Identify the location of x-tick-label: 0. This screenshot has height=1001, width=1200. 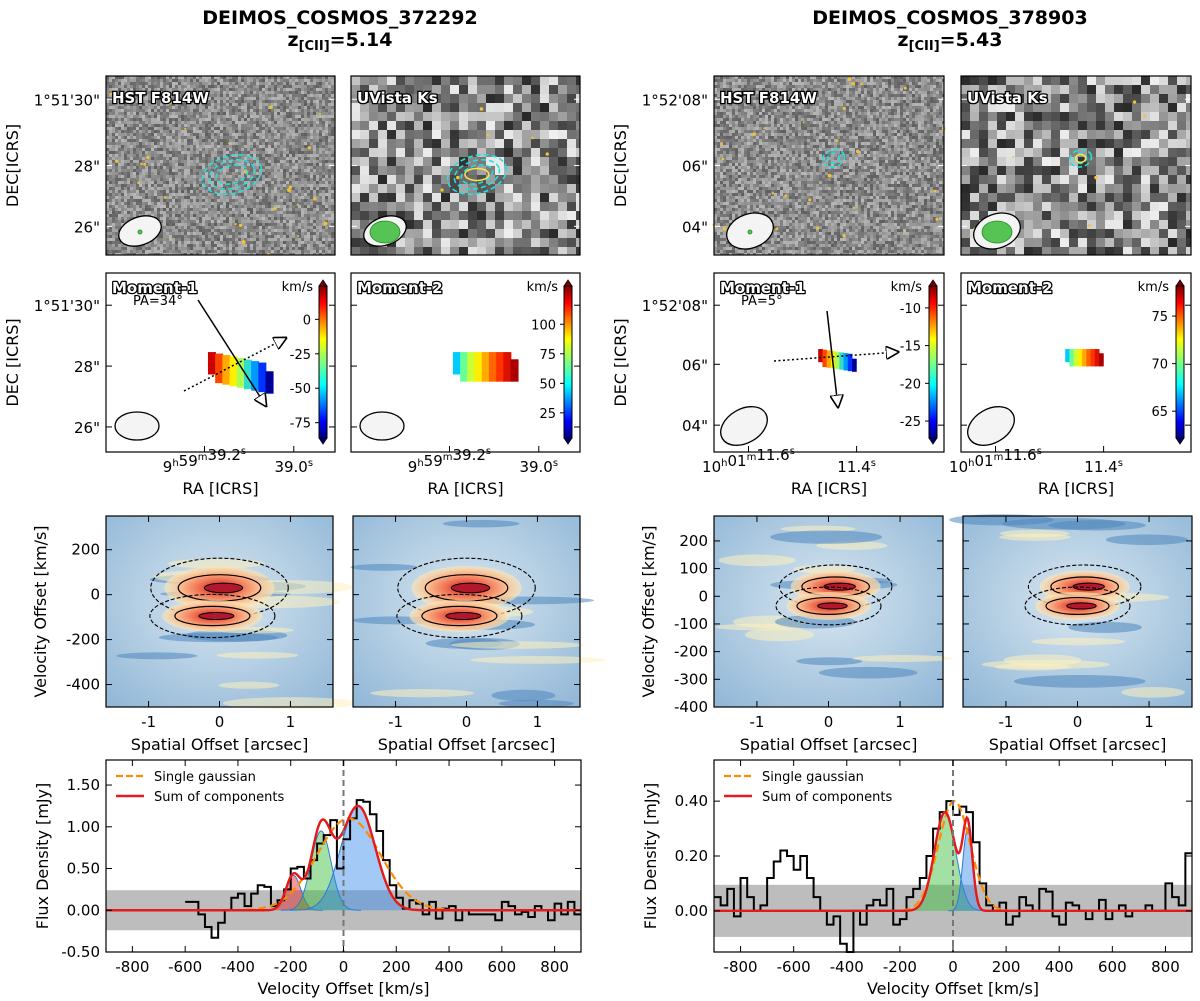
(467, 722).